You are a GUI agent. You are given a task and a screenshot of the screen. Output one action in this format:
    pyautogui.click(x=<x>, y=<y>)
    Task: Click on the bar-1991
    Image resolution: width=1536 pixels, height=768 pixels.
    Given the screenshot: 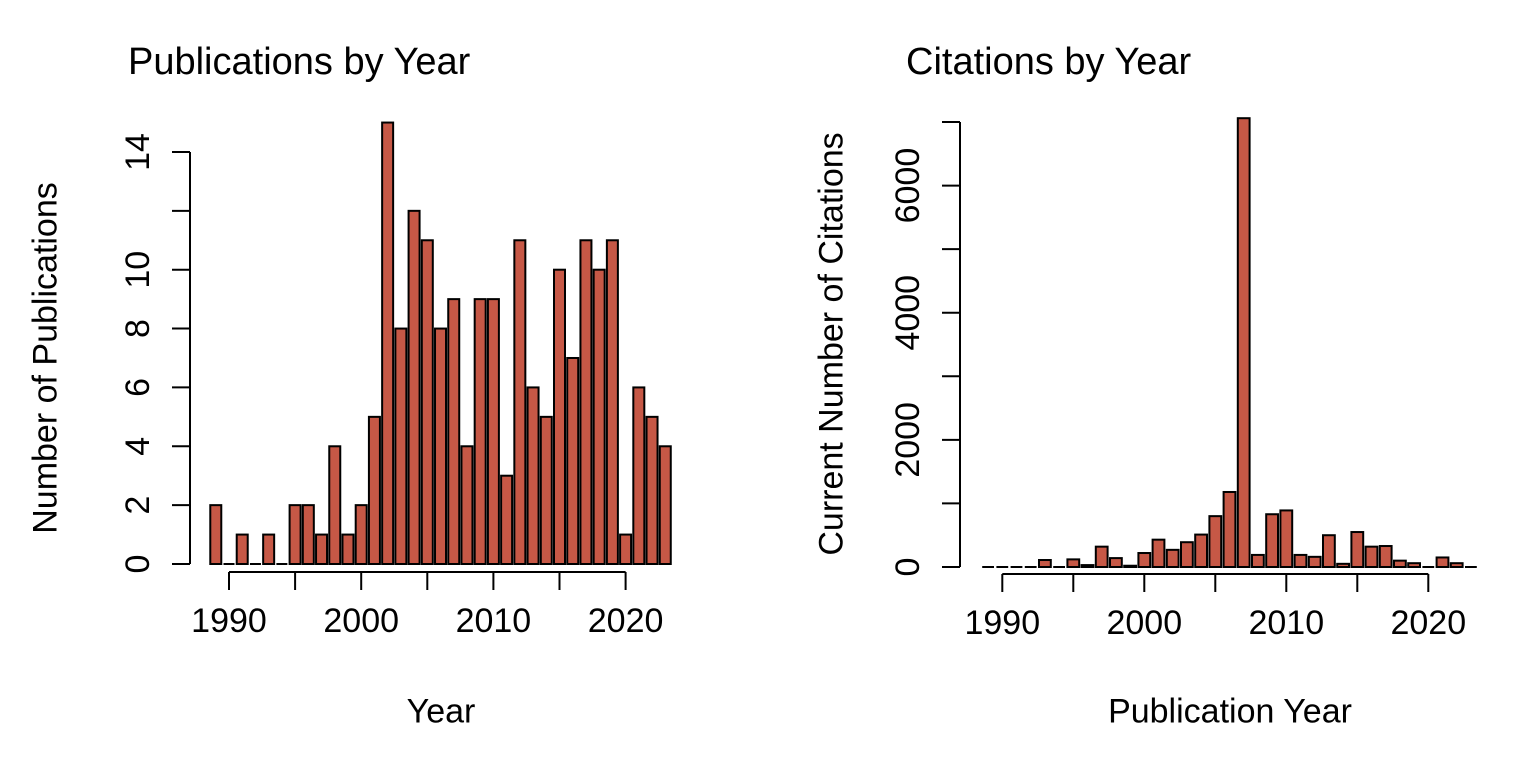 What is the action you would take?
    pyautogui.click(x=242, y=549)
    